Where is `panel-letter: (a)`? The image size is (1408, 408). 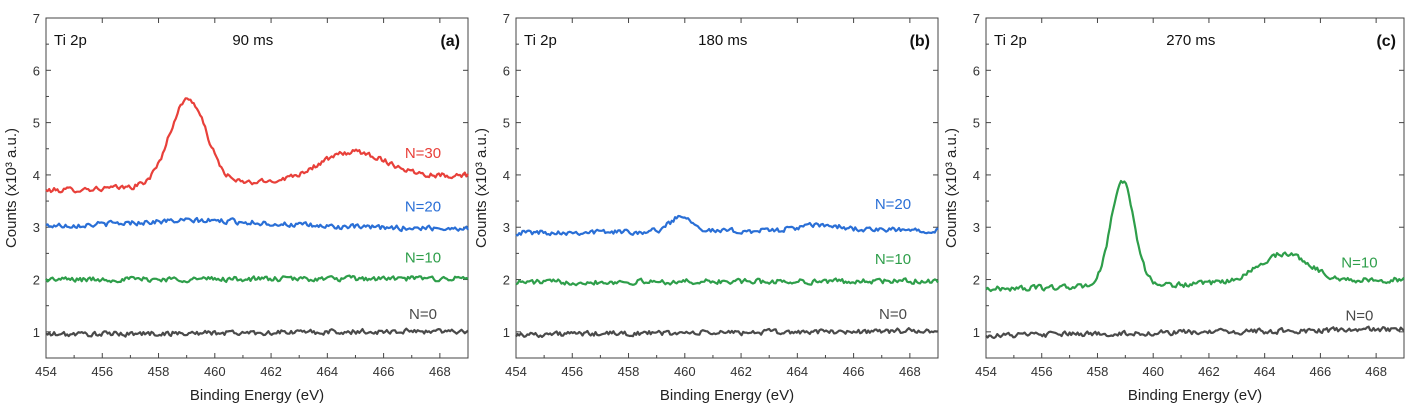 panel-letter: (a) is located at coordinates (450, 41).